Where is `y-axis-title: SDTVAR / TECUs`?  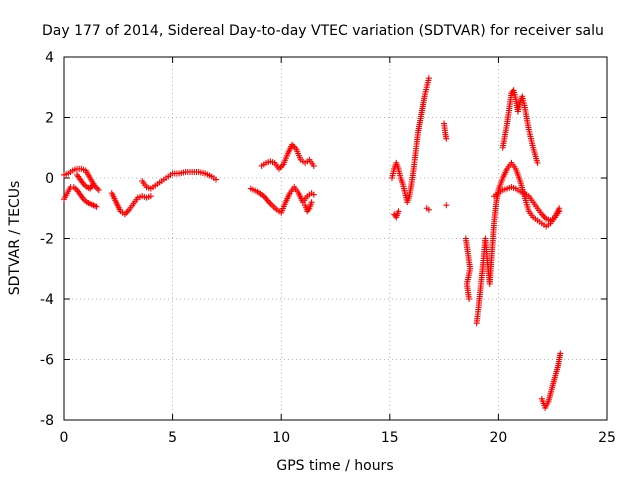
y-axis-title: SDTVAR / TECUs is located at coordinates (15, 238).